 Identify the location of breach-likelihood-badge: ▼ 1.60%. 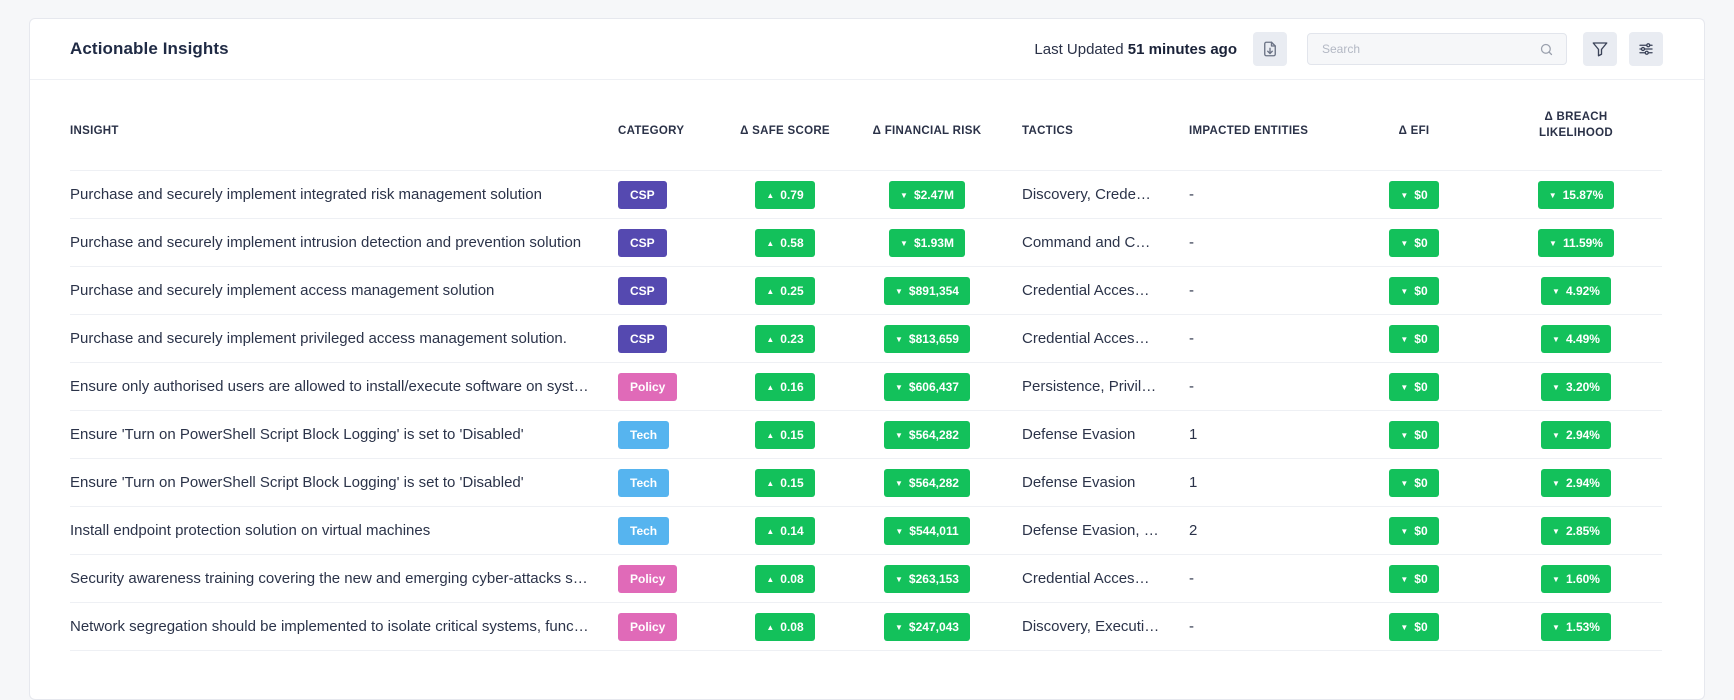
(1576, 578).